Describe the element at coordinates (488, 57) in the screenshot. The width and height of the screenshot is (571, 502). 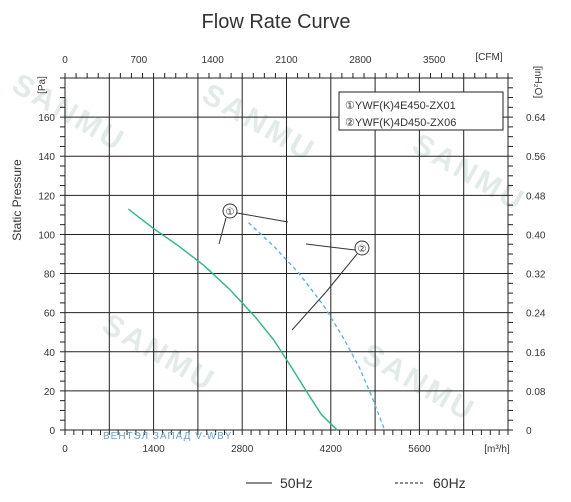
I see `x-top-unit: [CFM]` at that location.